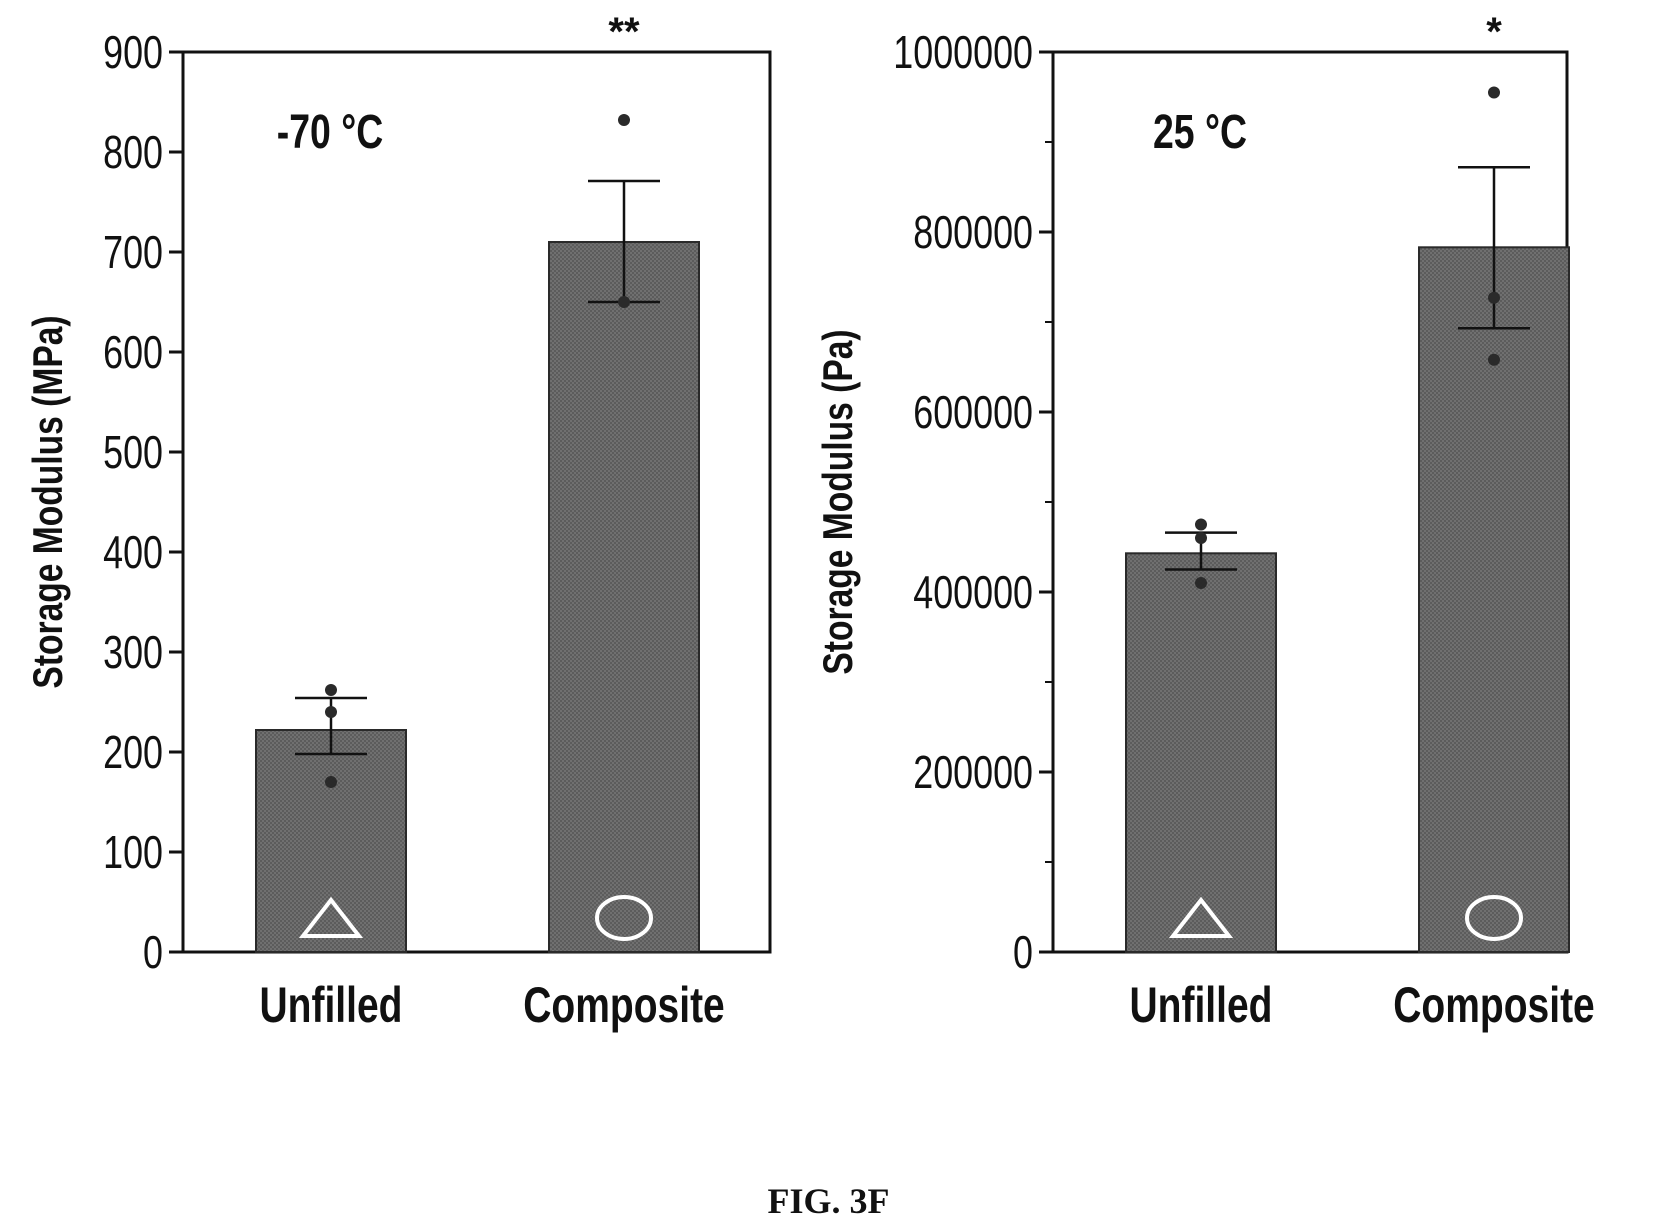  Describe the element at coordinates (839, 501) in the screenshot. I see `y-axis-label: Storage Modulus (Pa)` at that location.